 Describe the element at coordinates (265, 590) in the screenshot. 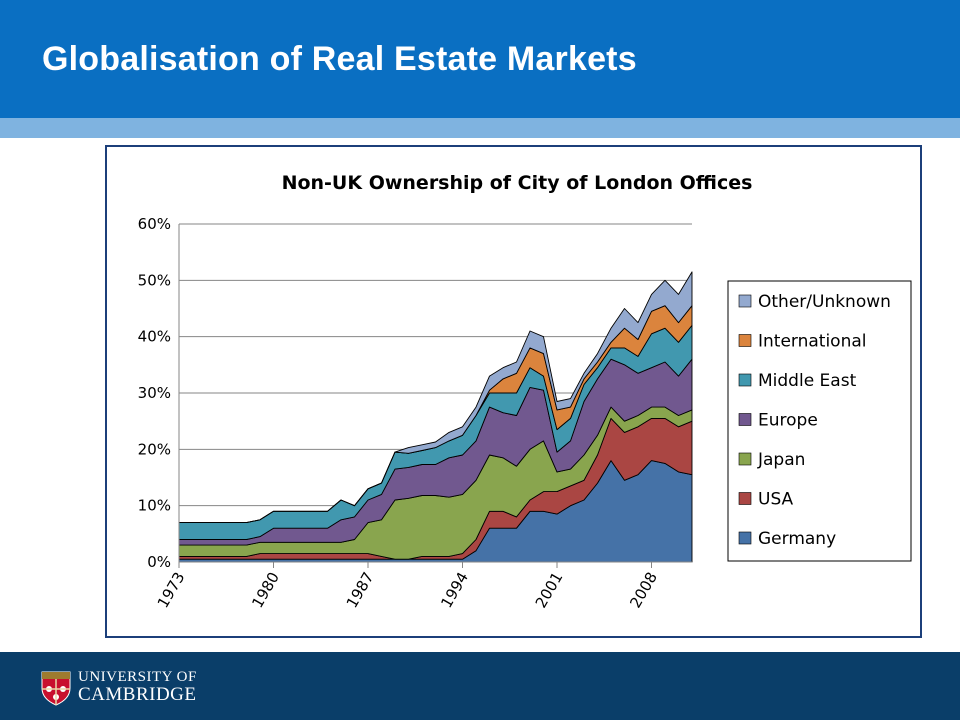

I see `x-tick-label: 1980` at that location.